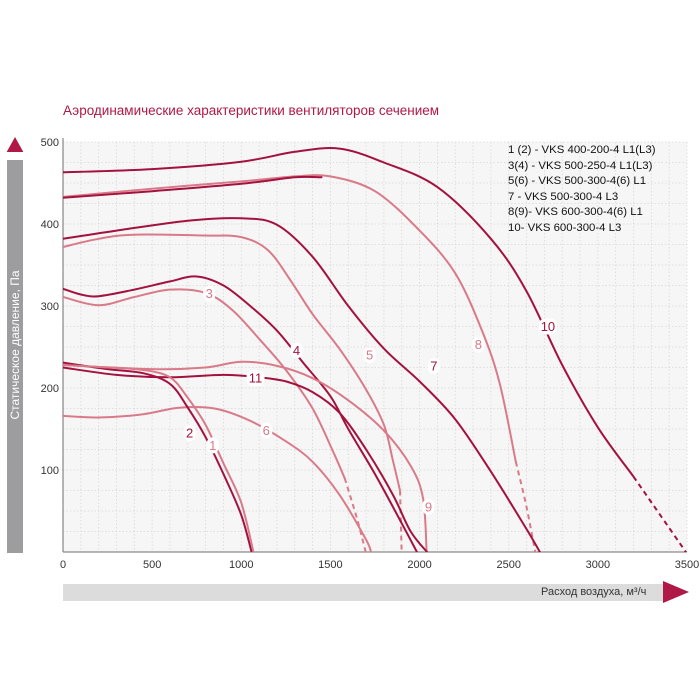  What do you see at coordinates (563, 196) in the screenshot?
I see `legend-entry: 7 - VKS 500-300-4 L3` at bounding box center [563, 196].